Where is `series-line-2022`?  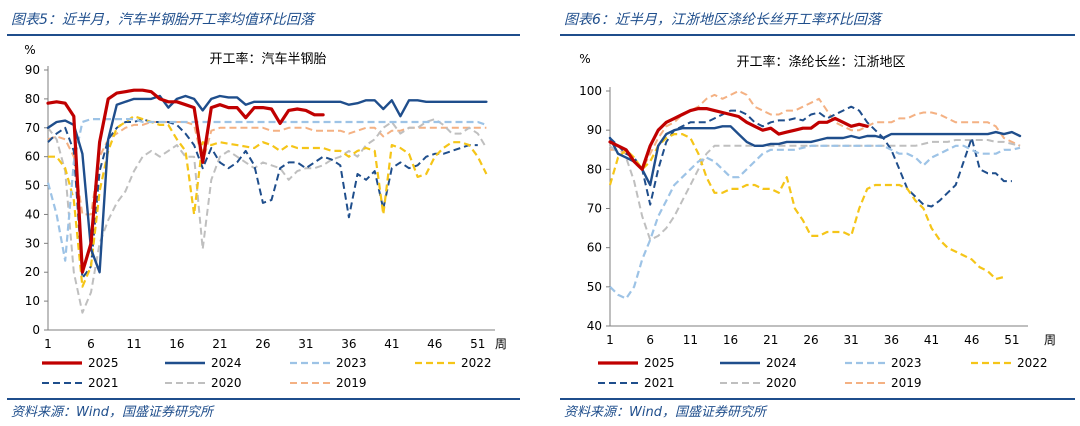
series-line-2022 is located at coordinates (806, 207).